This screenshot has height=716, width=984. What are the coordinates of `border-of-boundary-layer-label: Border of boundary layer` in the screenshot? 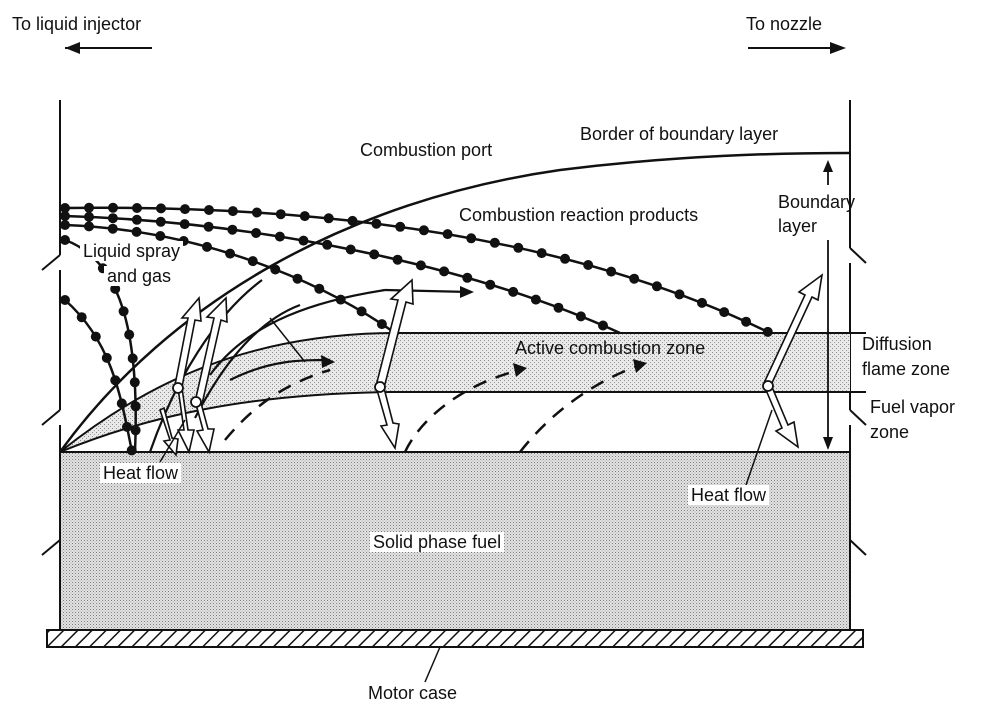 It's located at (679, 134).